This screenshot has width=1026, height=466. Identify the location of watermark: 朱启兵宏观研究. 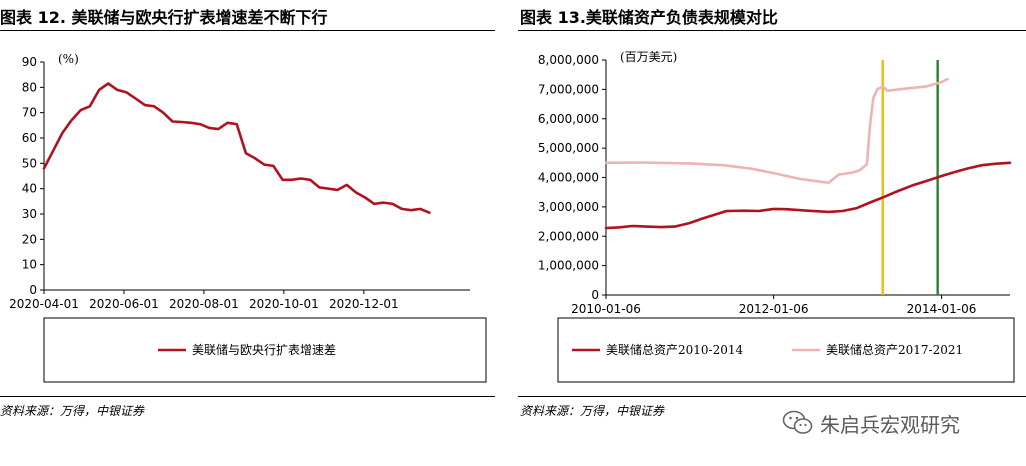
(871, 423).